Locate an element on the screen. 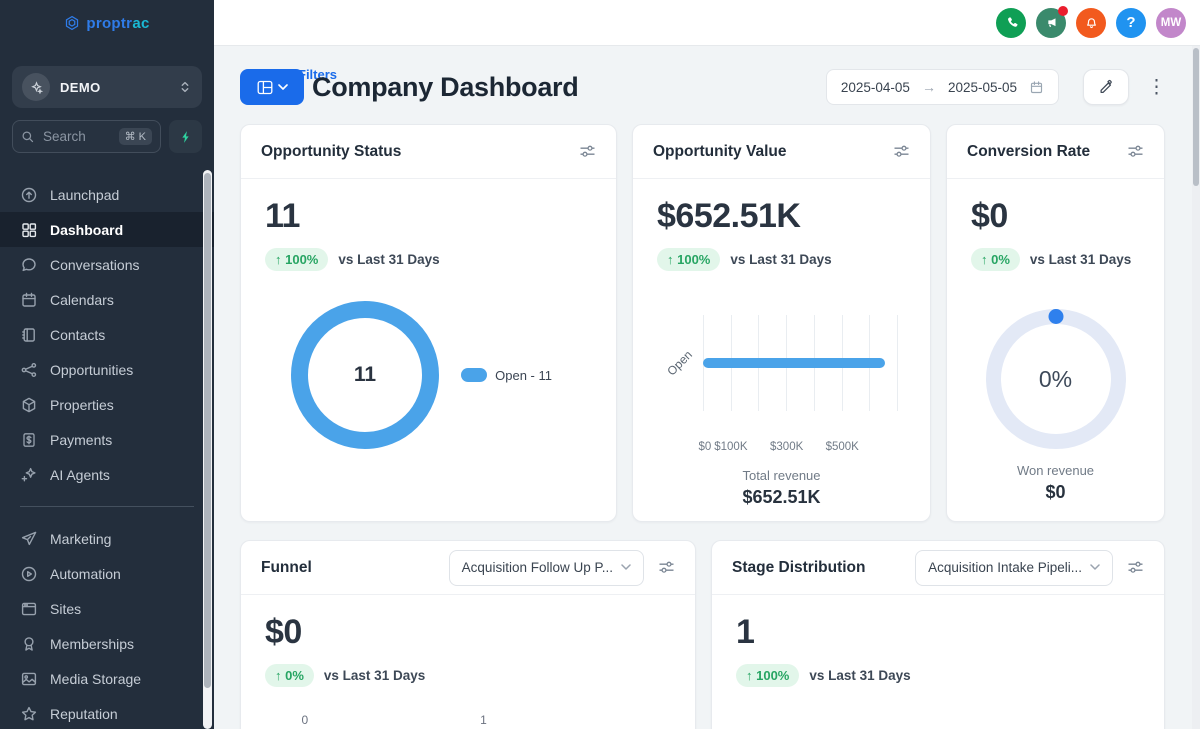  megaphone-icon is located at coordinates (1051, 22).